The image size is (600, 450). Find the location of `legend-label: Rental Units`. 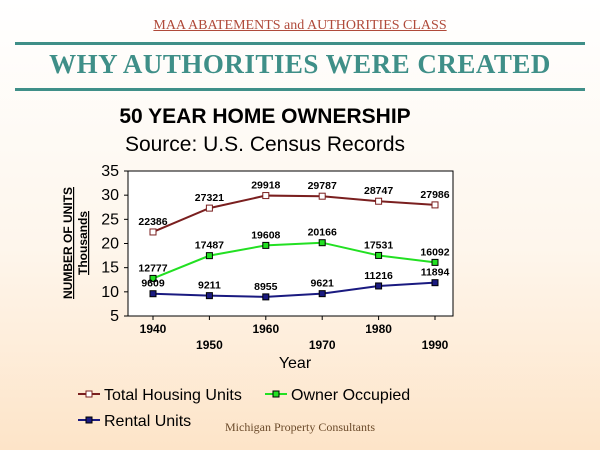

legend-label: Rental Units is located at coordinates (147, 421).